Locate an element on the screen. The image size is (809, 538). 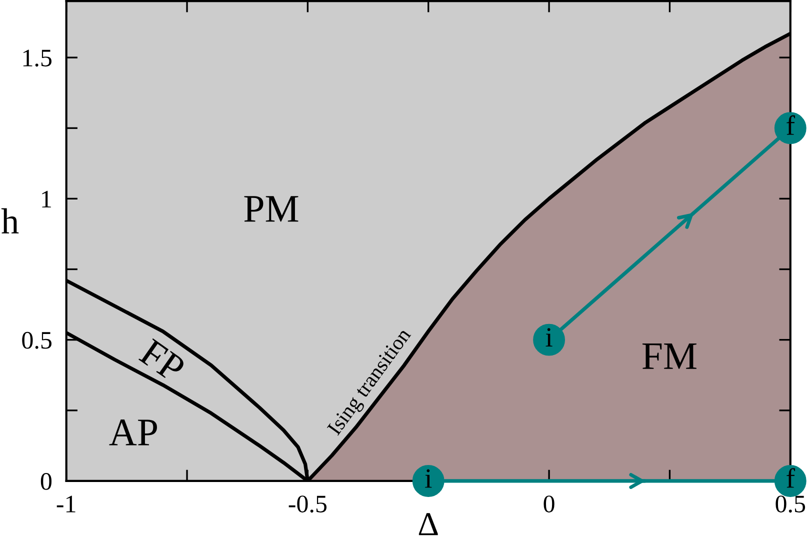
annotation: PM is located at coordinates (271, 209).